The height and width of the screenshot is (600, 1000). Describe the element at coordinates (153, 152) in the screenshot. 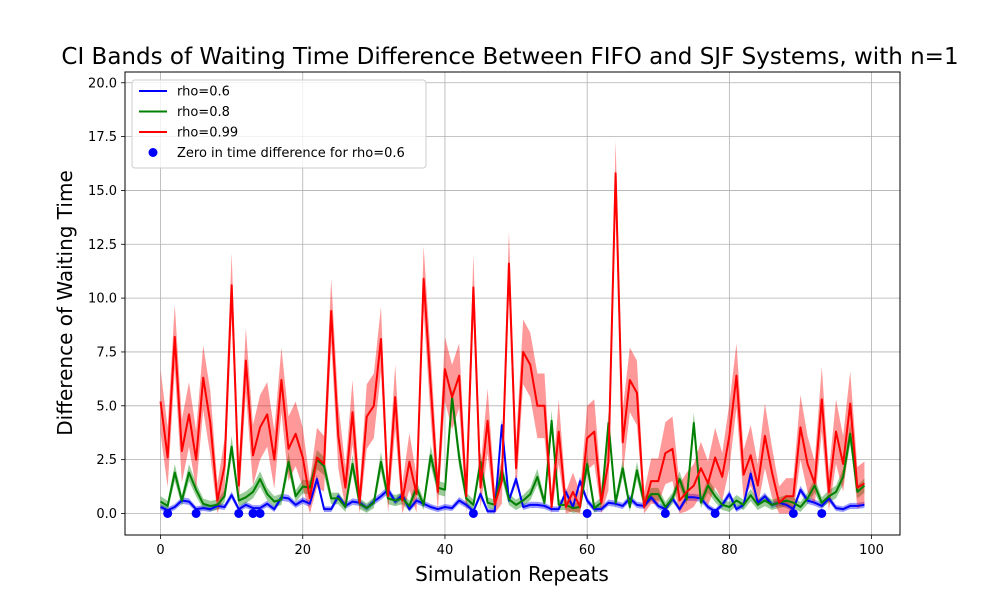

I see `legend-swatch` at that location.